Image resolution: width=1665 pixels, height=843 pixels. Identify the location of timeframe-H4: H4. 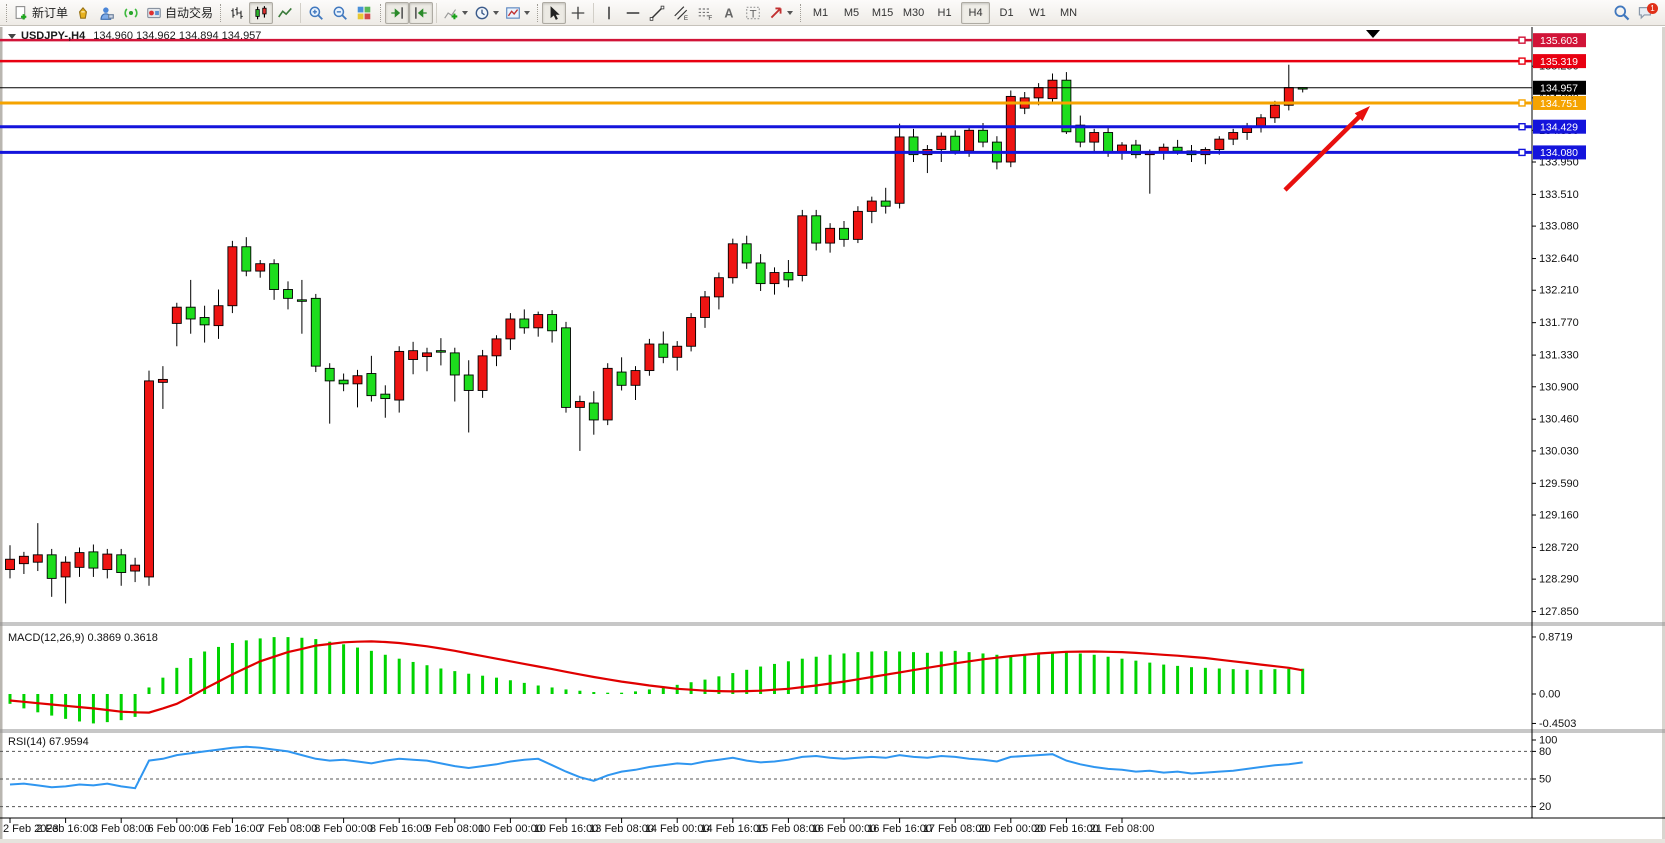
(976, 12).